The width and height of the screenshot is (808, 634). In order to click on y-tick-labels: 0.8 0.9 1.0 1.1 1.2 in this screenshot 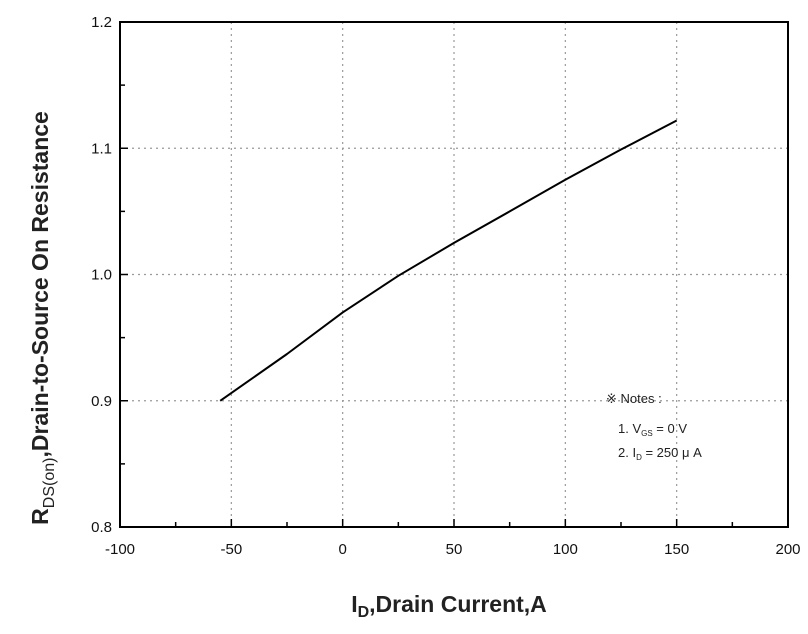, I will do `click(101, 275)`.